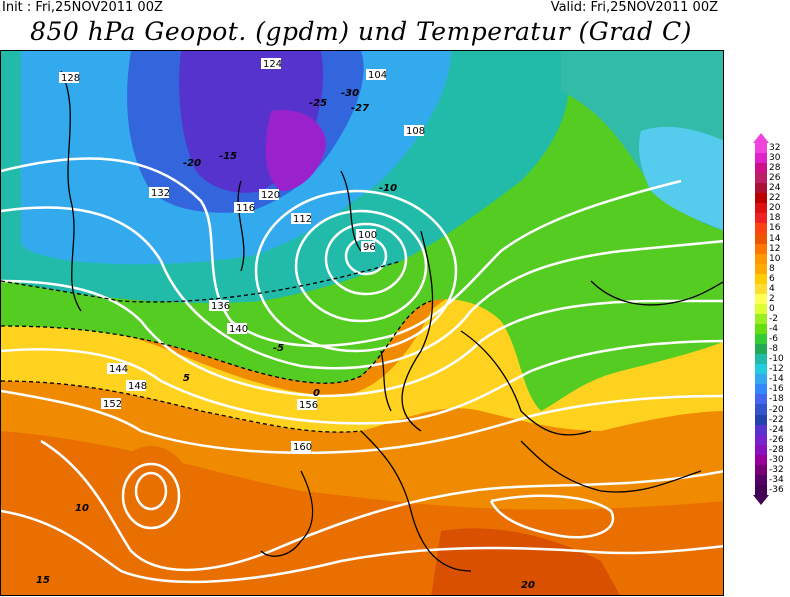  Describe the element at coordinates (772, 308) in the screenshot. I see `colorbar-tick-label: 0` at that location.